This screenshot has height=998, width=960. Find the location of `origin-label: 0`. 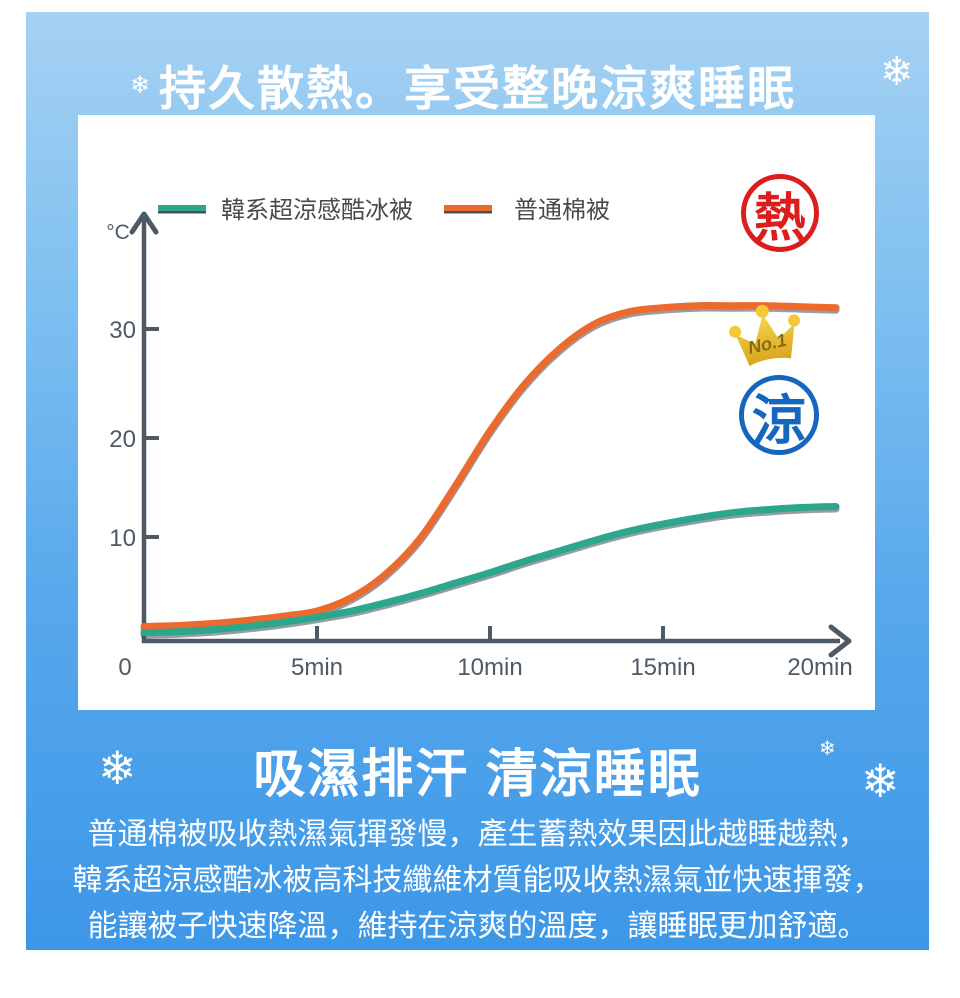

origin-label: 0 is located at coordinates (124, 667).